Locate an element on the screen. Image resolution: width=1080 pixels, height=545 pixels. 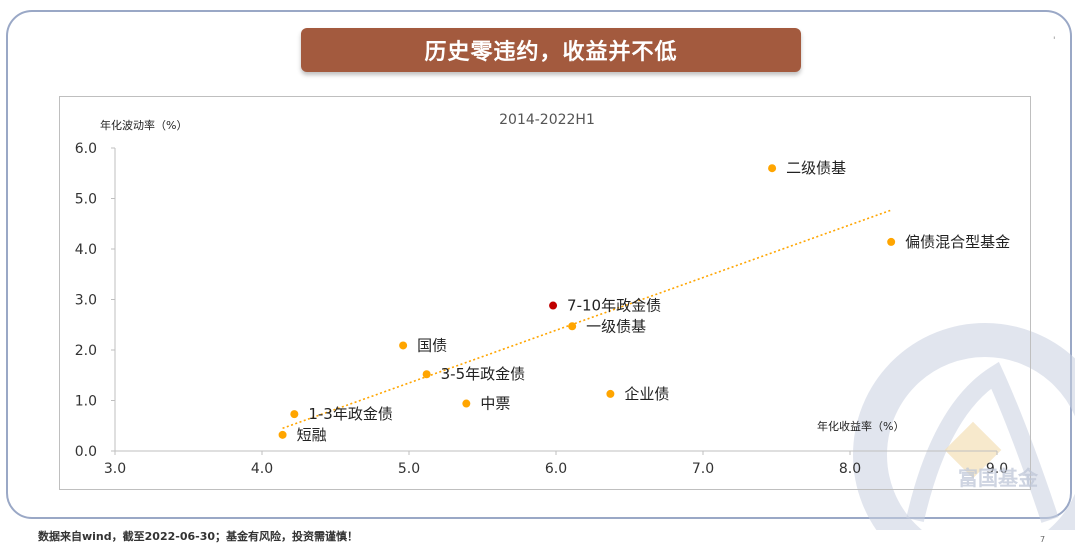
banner-title: 历史零违约，收益并不低 is located at coordinates (551, 50).